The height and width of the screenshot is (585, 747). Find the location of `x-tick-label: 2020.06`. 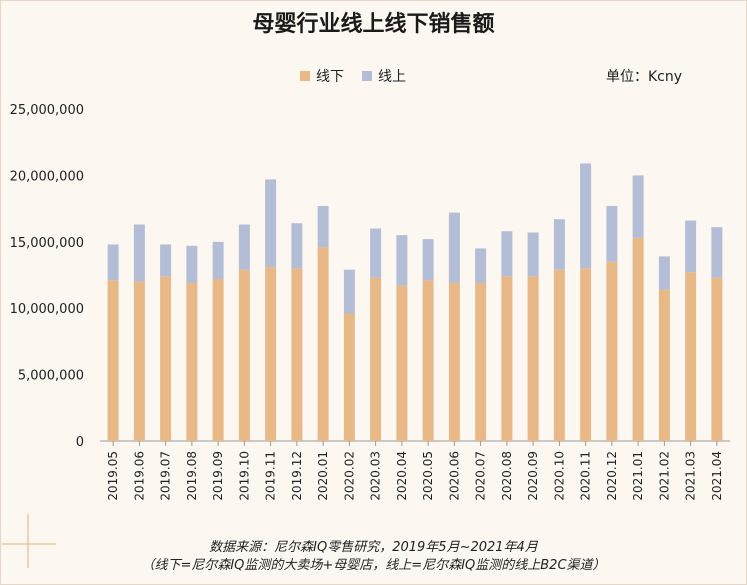

x-tick-label: 2020.06 is located at coordinates (454, 476).